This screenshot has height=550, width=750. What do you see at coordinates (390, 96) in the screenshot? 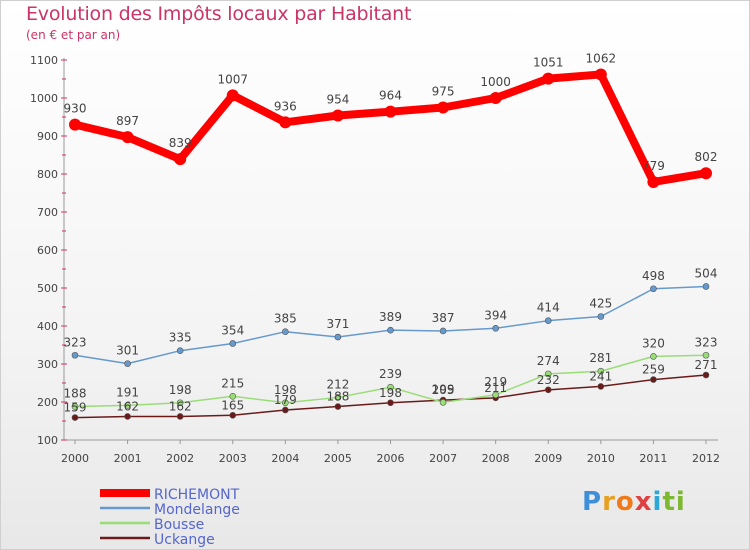
I see `data-label: 964` at bounding box center [390, 96].